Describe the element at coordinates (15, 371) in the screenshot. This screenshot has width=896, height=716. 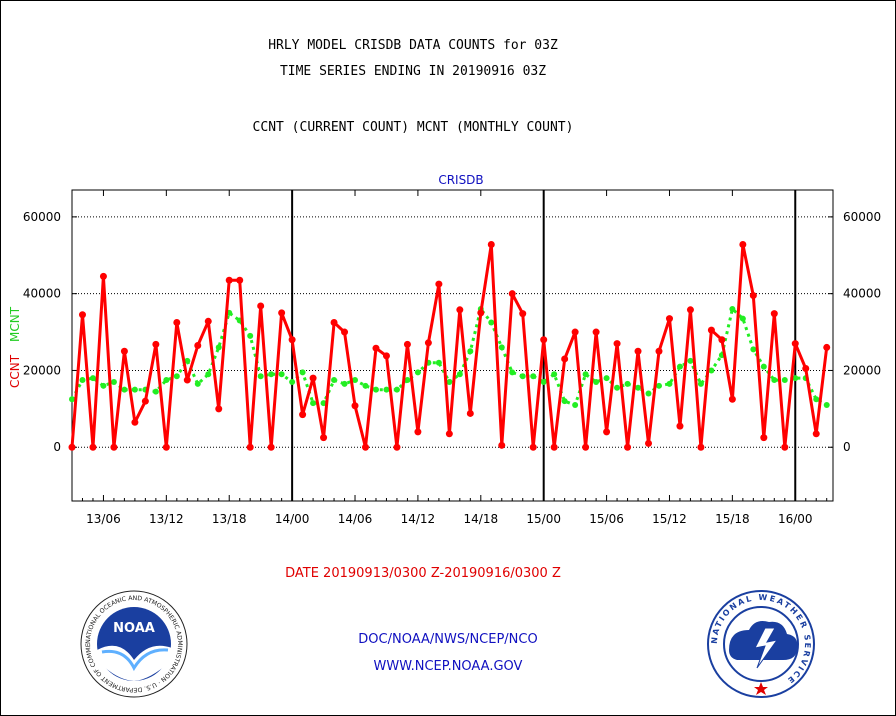
I see `y-axis-label-ccnt: CCNT` at that location.